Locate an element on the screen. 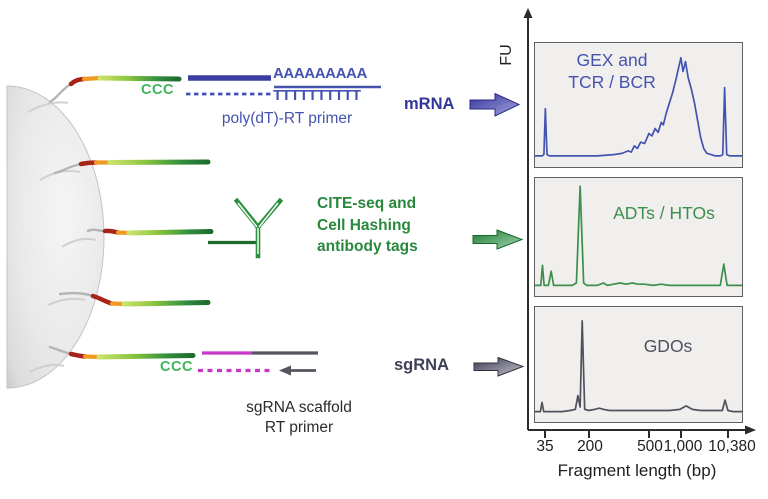  gex-panel: GEX and TCR / BCR is located at coordinates (638, 105).